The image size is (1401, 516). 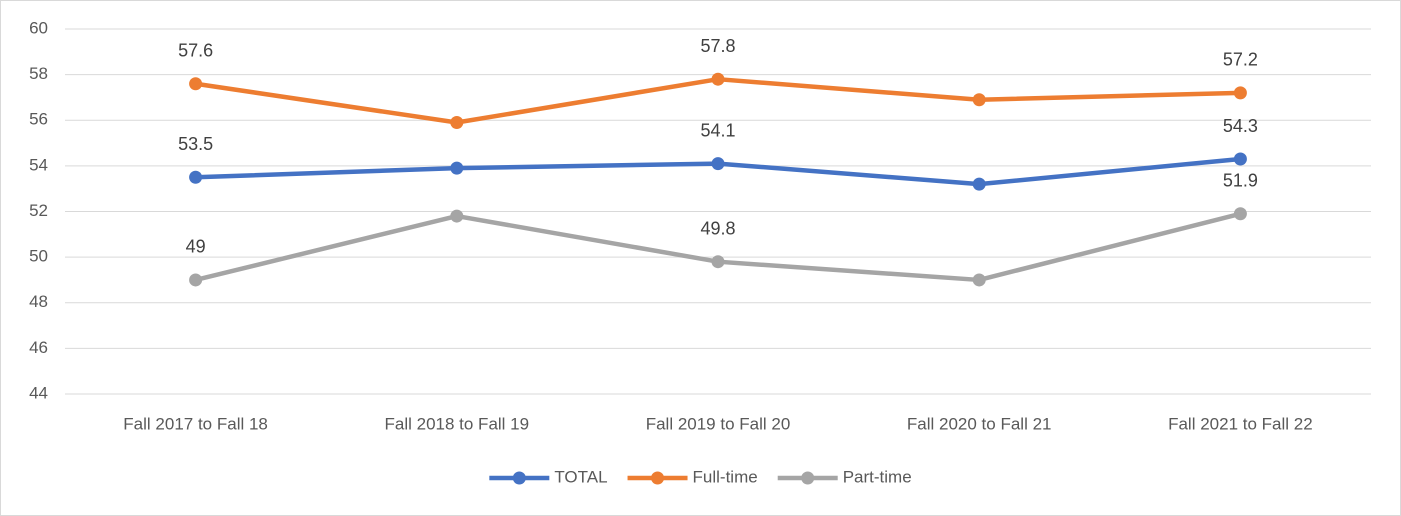 What do you see at coordinates (38, 210) in the screenshot?
I see `y-tick-label: 52` at bounding box center [38, 210].